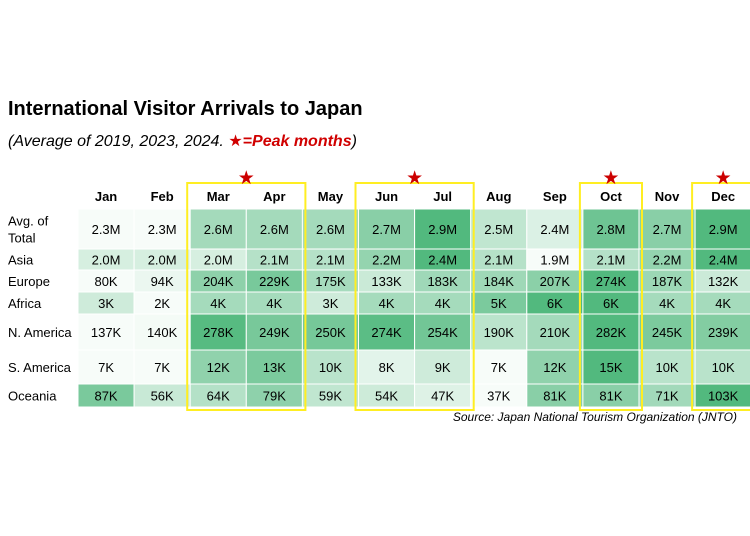 The height and width of the screenshot is (536, 750). I want to click on column-header-feb: Feb, so click(162, 196).